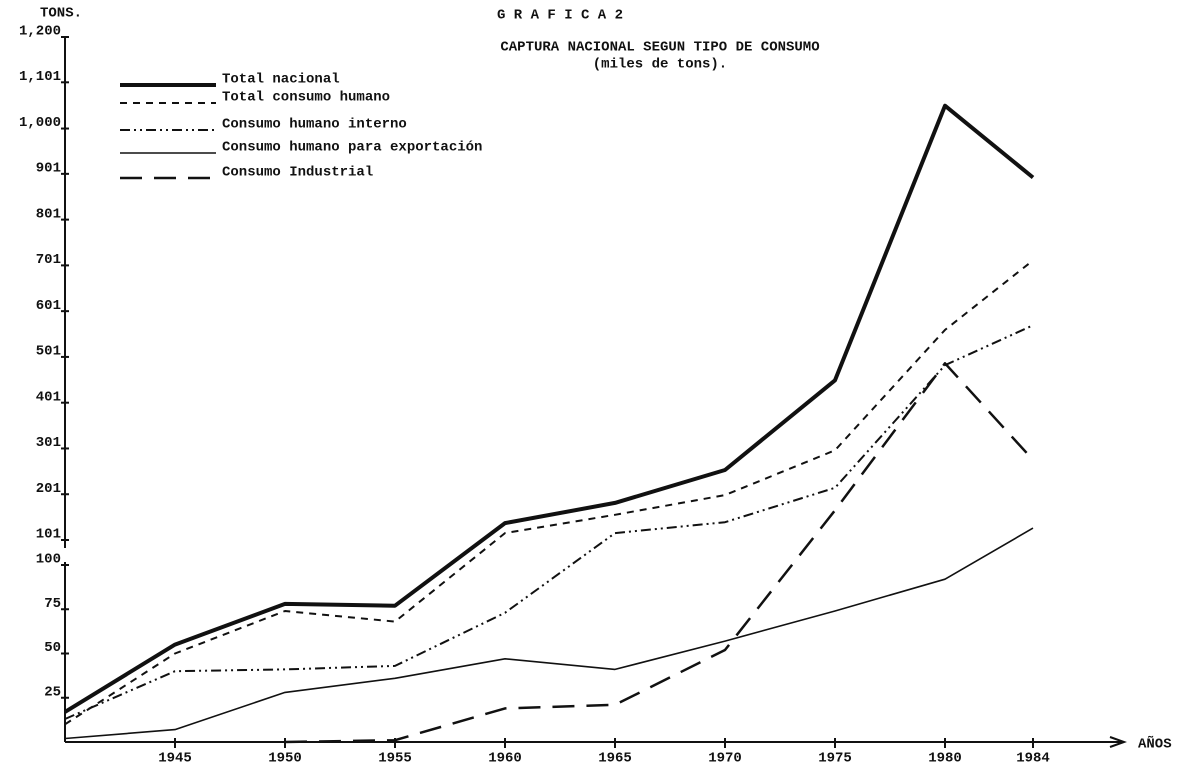 Image resolution: width=1196 pixels, height=772 pixels. I want to click on y-tick-label: 701, so click(48, 260).